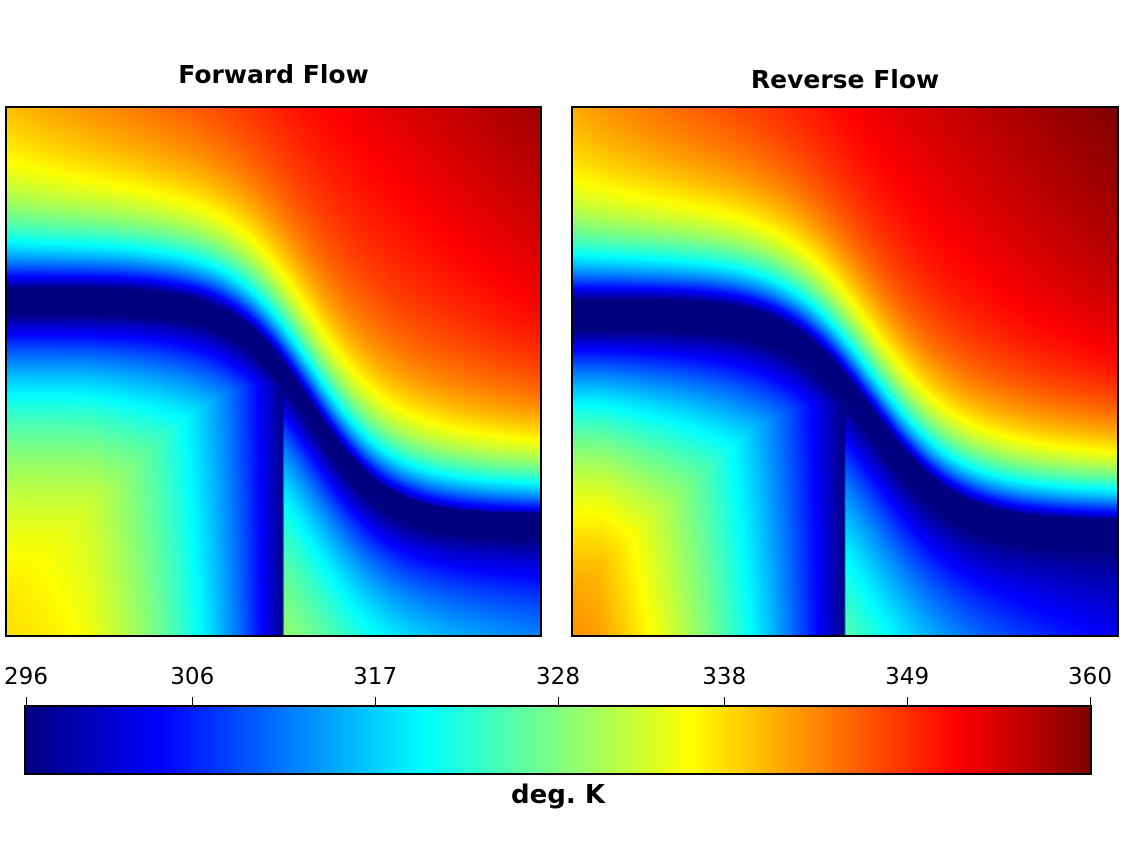  Describe the element at coordinates (1090, 677) in the screenshot. I see `colorbar-tick-label: 360` at that location.